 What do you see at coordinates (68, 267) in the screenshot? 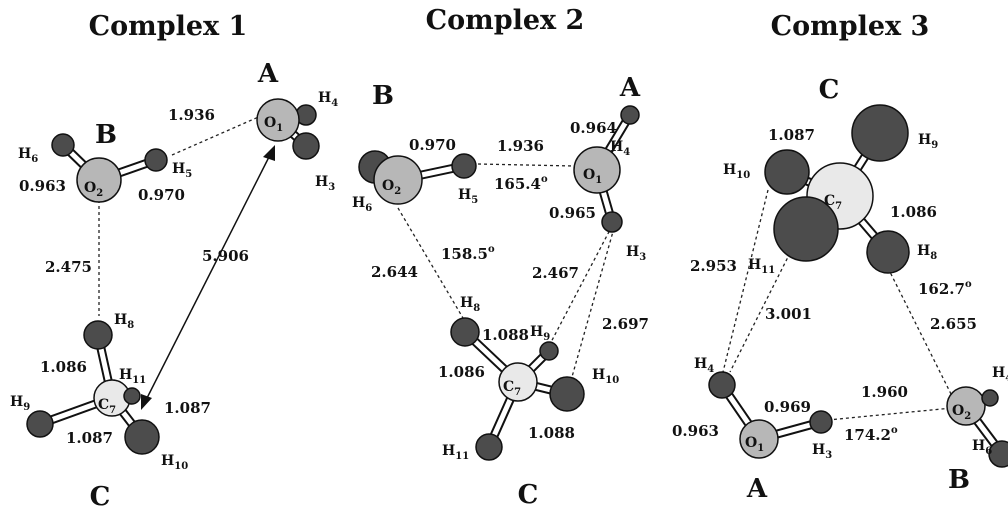
I see `c1-dist-o2-h8: 2.475` at bounding box center [68, 267].